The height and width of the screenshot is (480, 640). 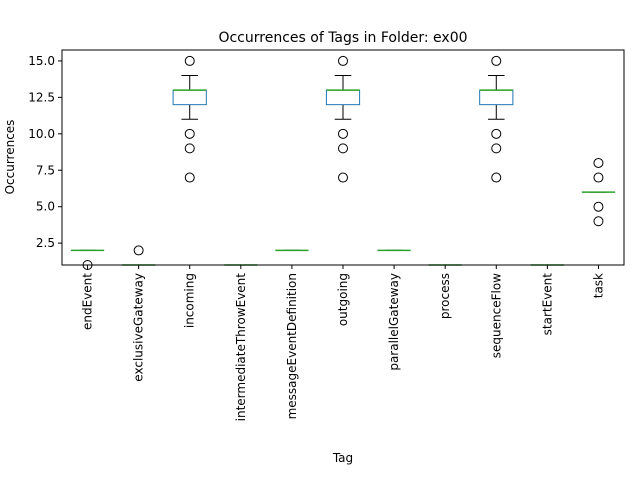 What do you see at coordinates (10, 157) in the screenshot?
I see `y-axis-label: Occurrences` at bounding box center [10, 157].